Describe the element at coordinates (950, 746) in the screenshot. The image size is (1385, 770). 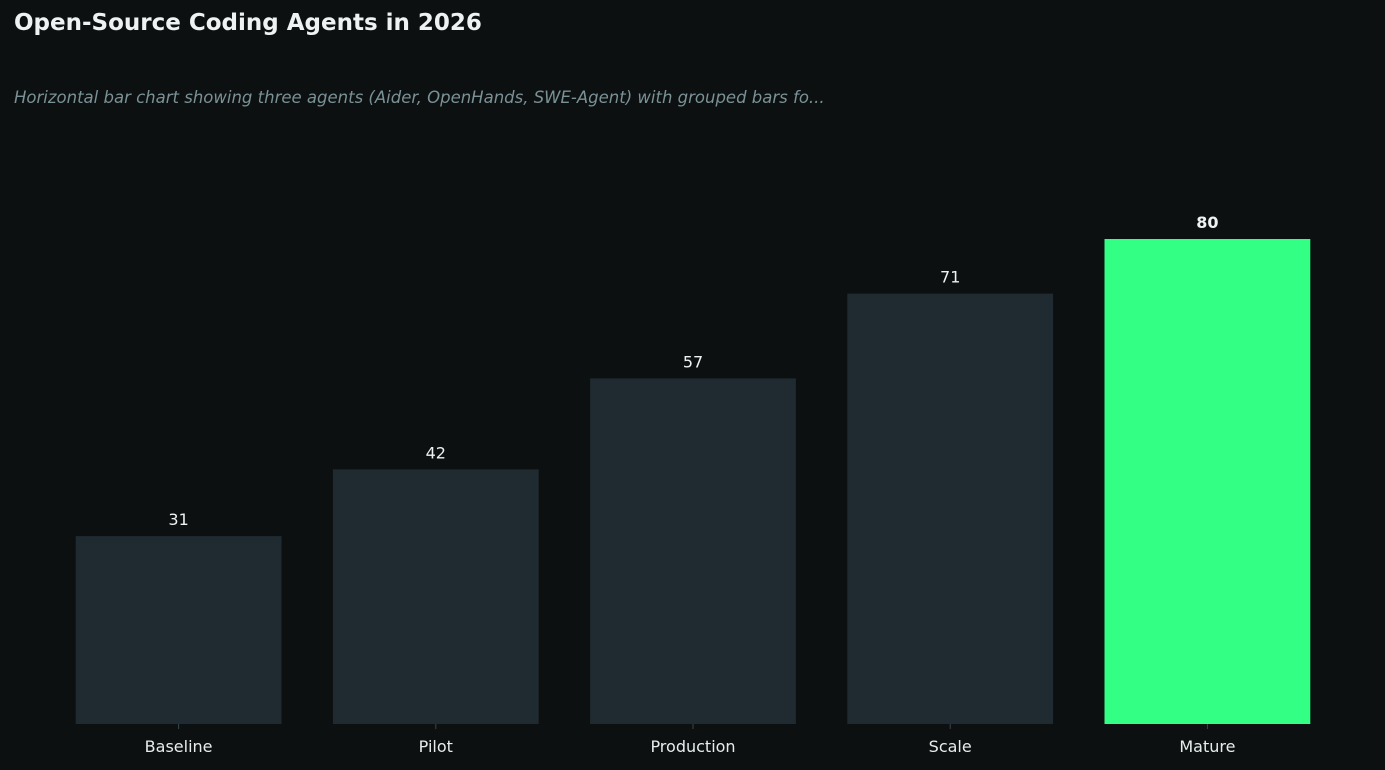
I see `tick-label-scale: Scale` at that location.